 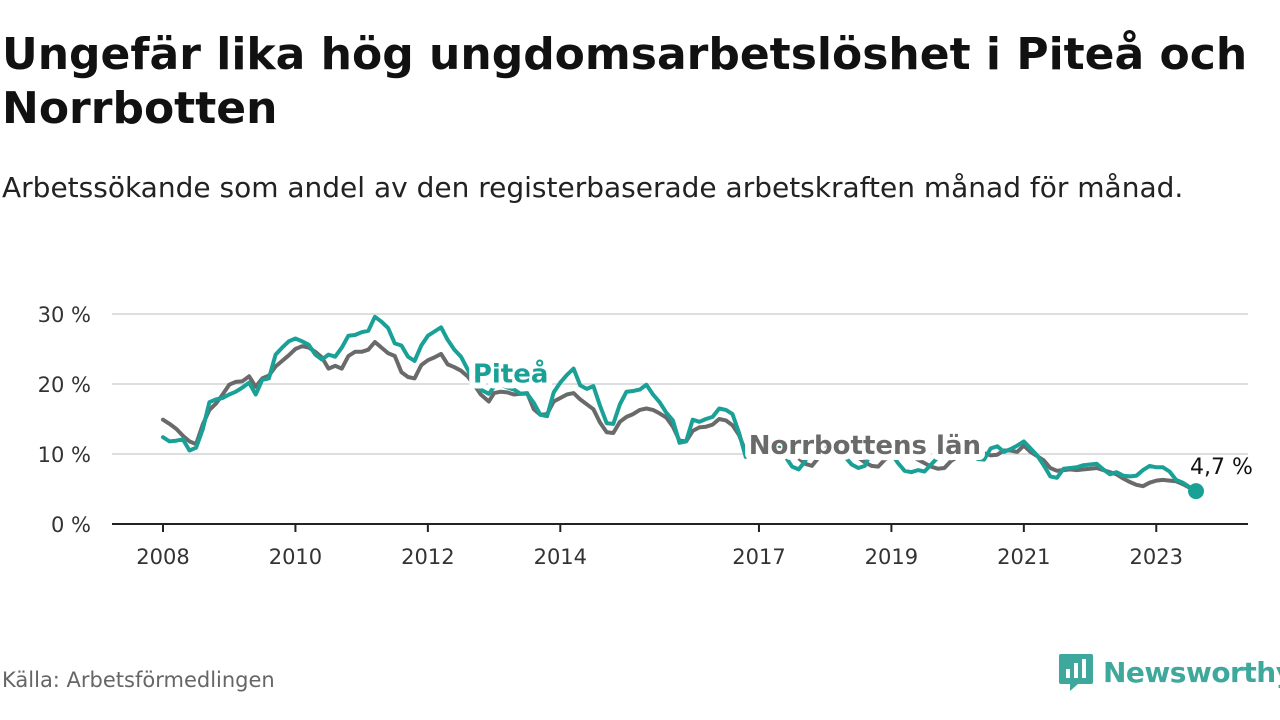 What do you see at coordinates (560, 557) in the screenshot?
I see `x-tick-label: 2014` at bounding box center [560, 557].